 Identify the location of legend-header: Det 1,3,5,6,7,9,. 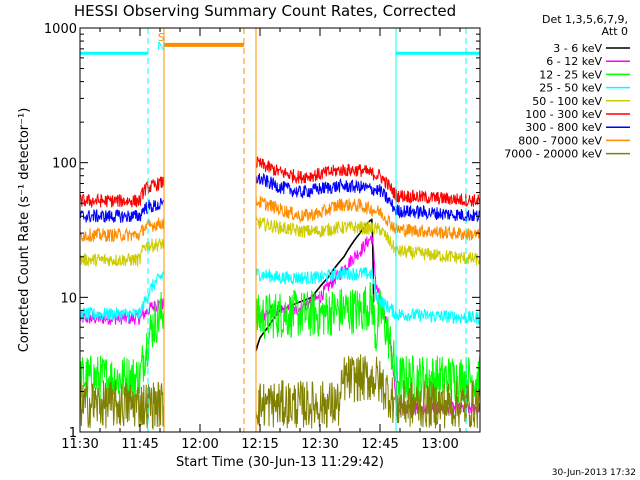
(585, 19).